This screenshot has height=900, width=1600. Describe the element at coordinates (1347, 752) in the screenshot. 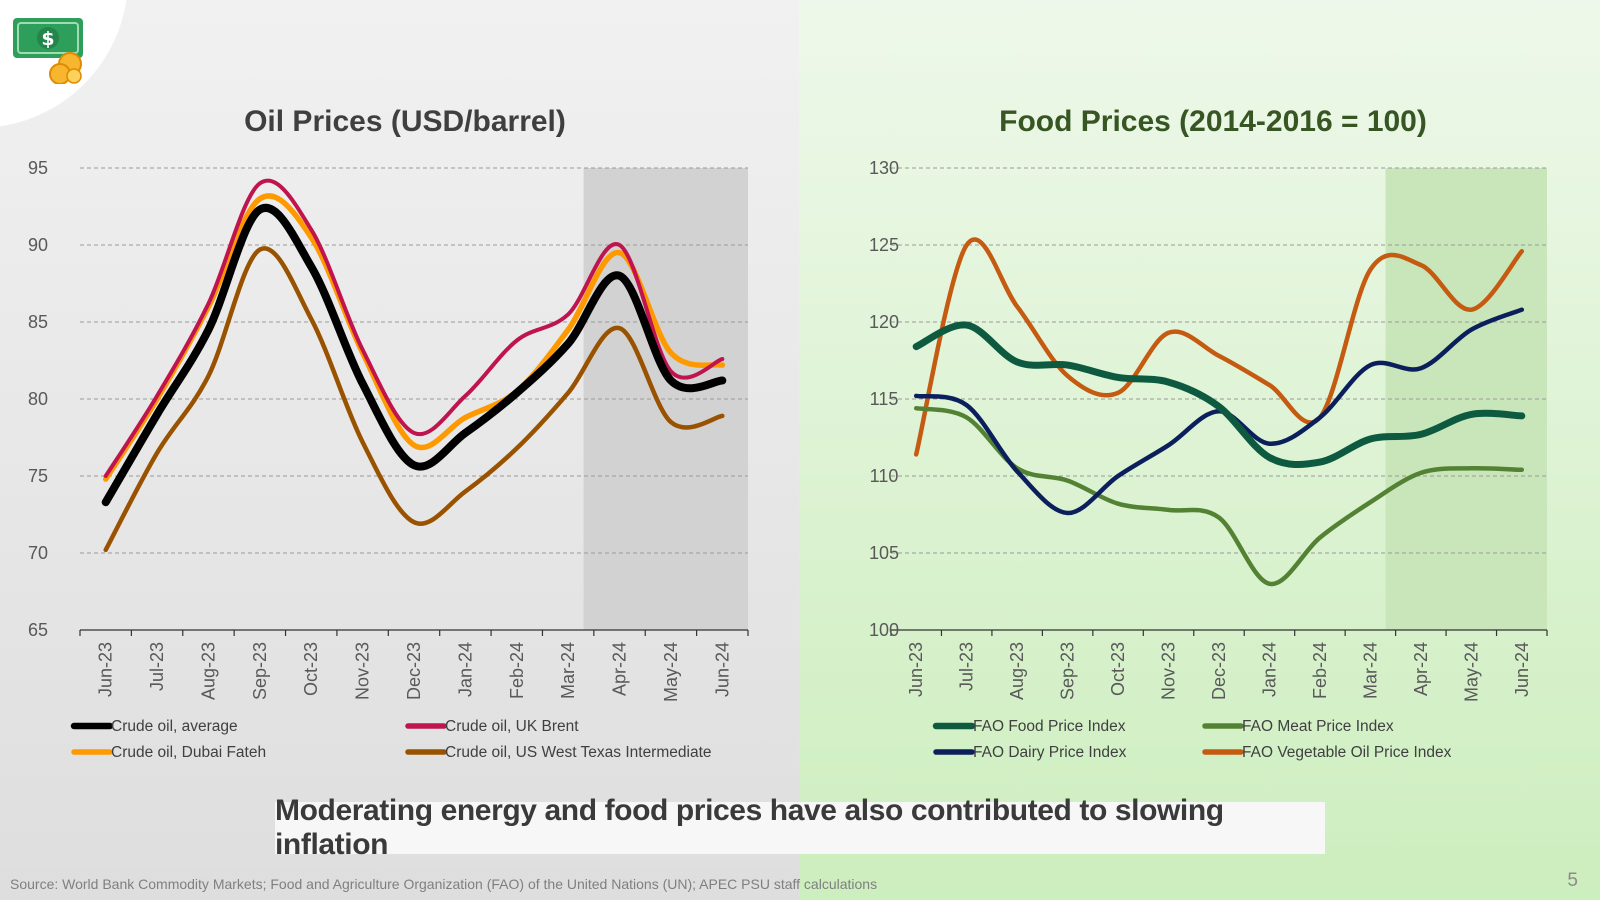

I see `legend-label: FAO Vegetable Oil Price Index` at that location.